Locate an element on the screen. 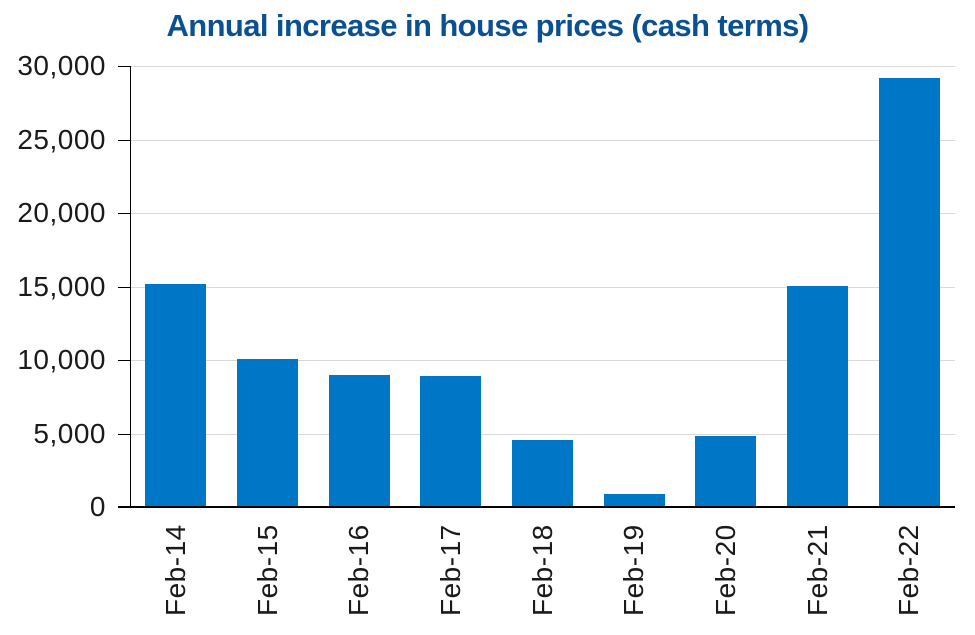 The width and height of the screenshot is (975, 635). y-tick-label: 5,000 is located at coordinates (69, 433).